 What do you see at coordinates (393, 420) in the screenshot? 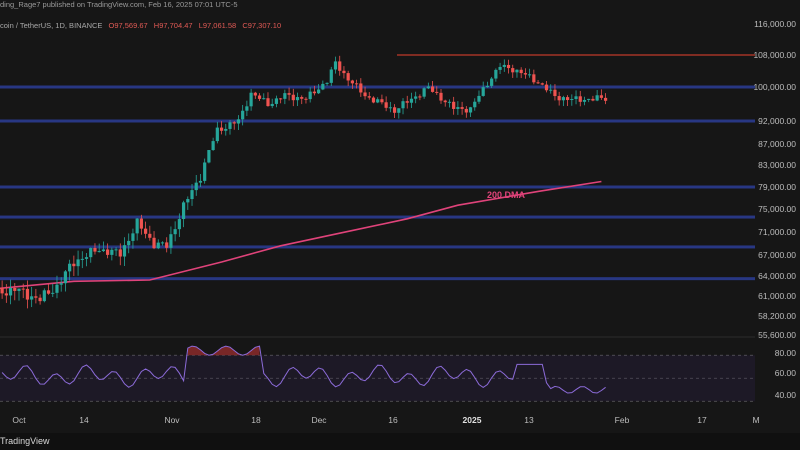
I see `time-tick-16: 16` at bounding box center [393, 420].